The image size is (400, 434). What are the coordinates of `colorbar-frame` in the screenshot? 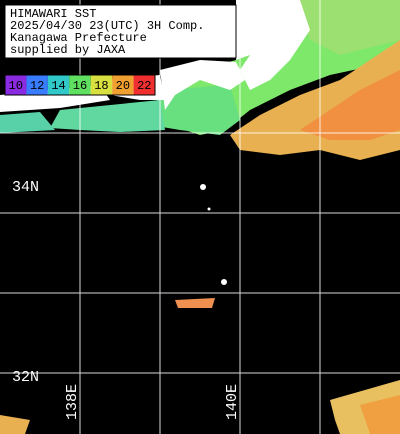 It's located at (80, 85).